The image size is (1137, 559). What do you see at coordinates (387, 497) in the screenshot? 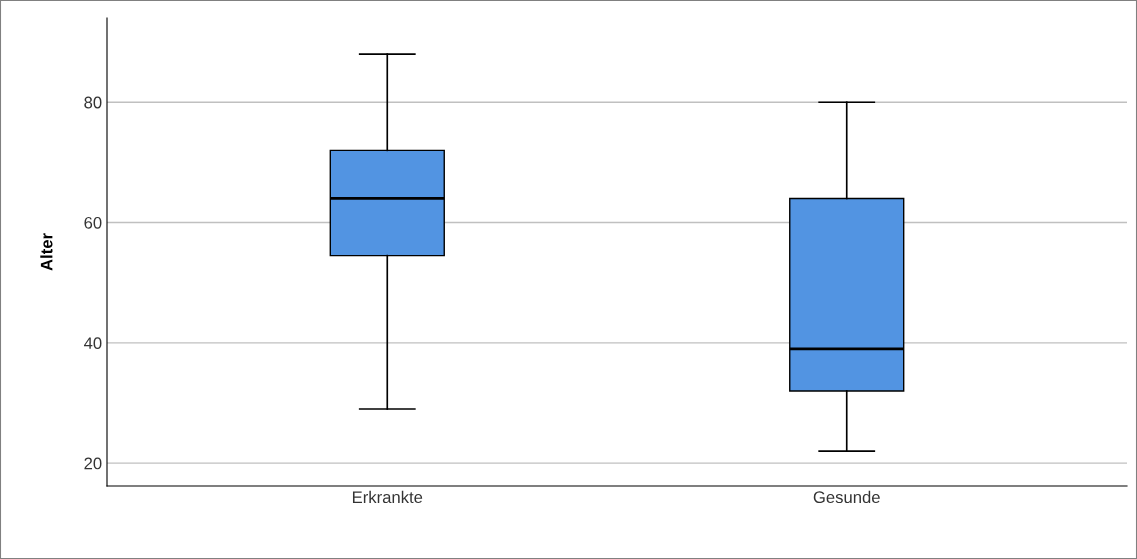
I see `x-tick-label: Erkrankte` at bounding box center [387, 497].